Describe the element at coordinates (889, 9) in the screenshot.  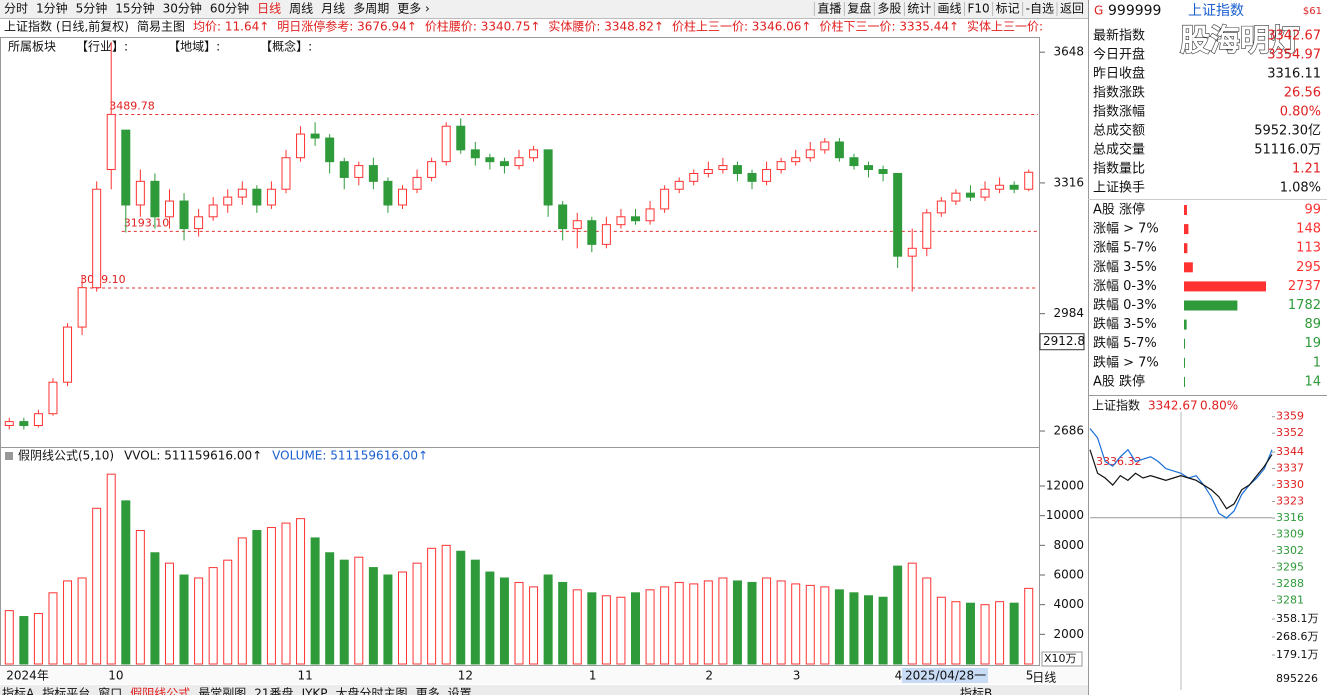
I see `tool-button: 多股` at that location.